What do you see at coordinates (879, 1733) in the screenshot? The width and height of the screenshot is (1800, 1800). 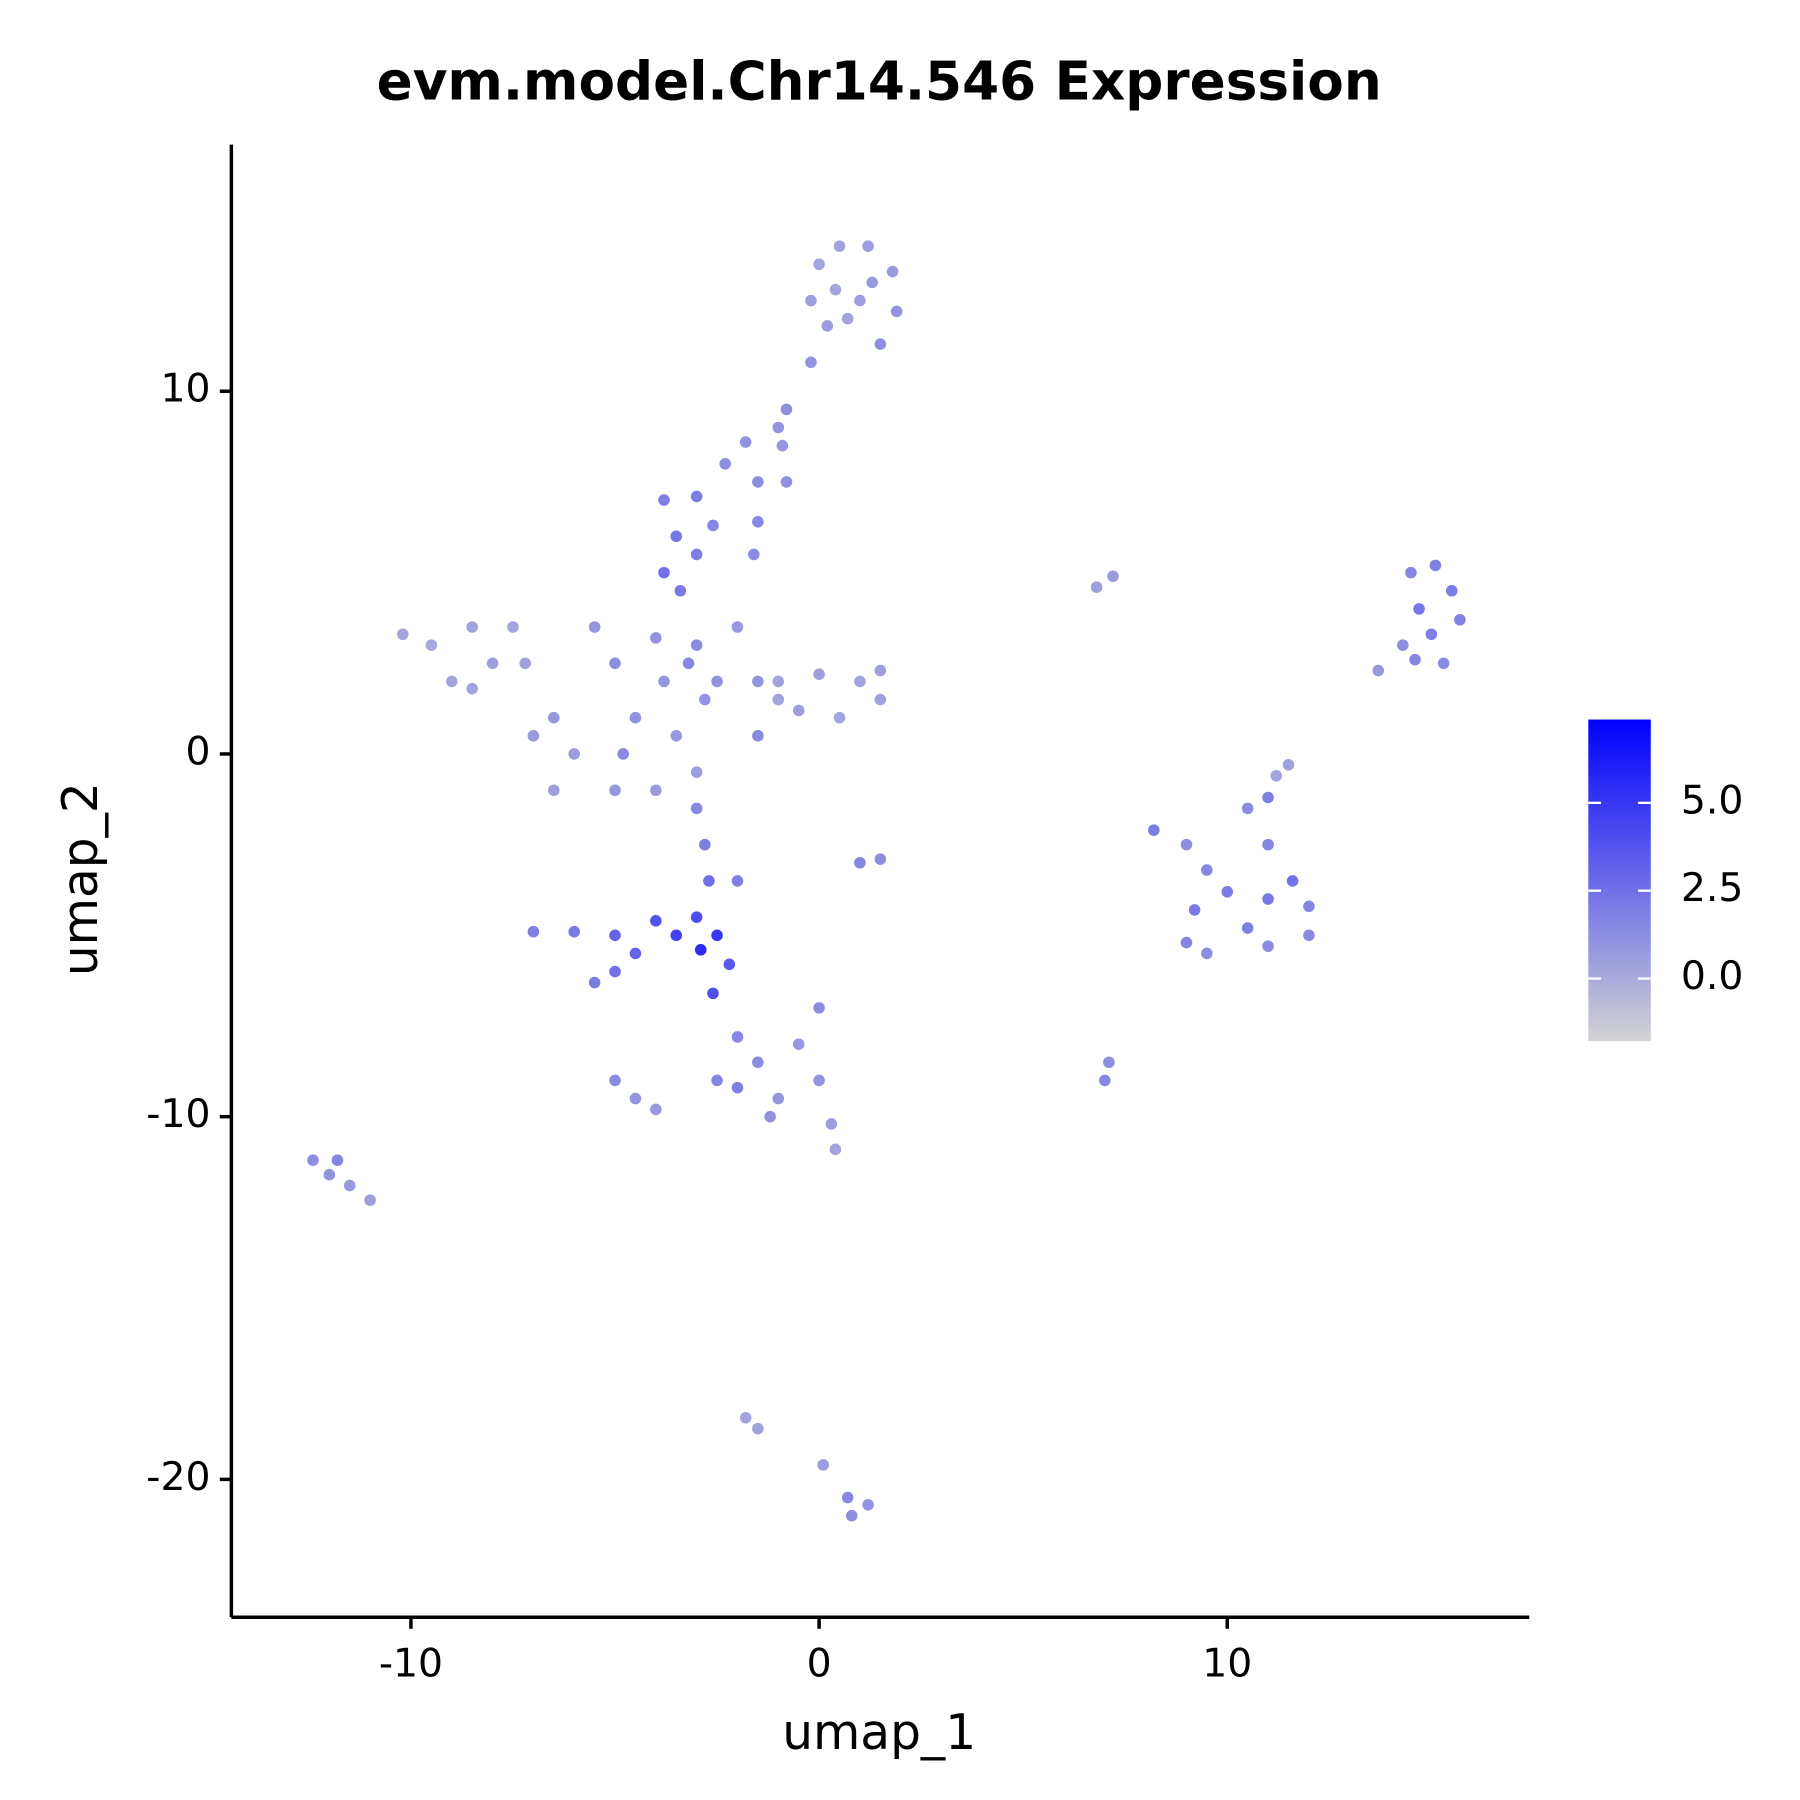 I see `x-axis-title: umap_1` at bounding box center [879, 1733].